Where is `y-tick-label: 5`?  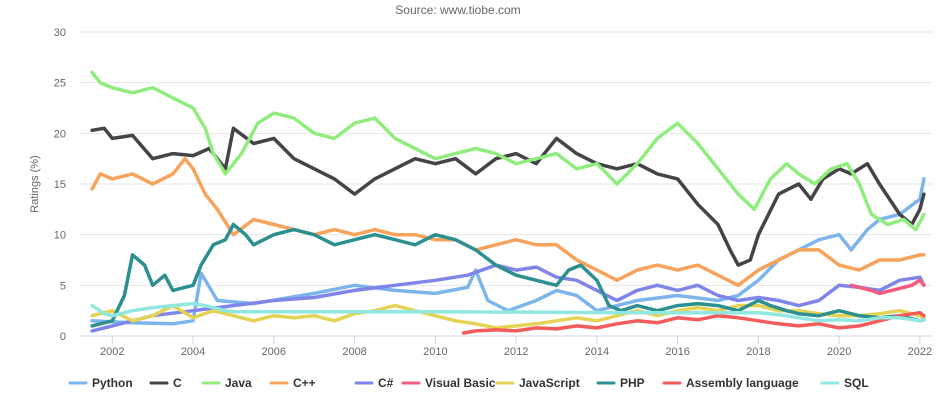 y-tick-label: 5 is located at coordinates (63, 286).